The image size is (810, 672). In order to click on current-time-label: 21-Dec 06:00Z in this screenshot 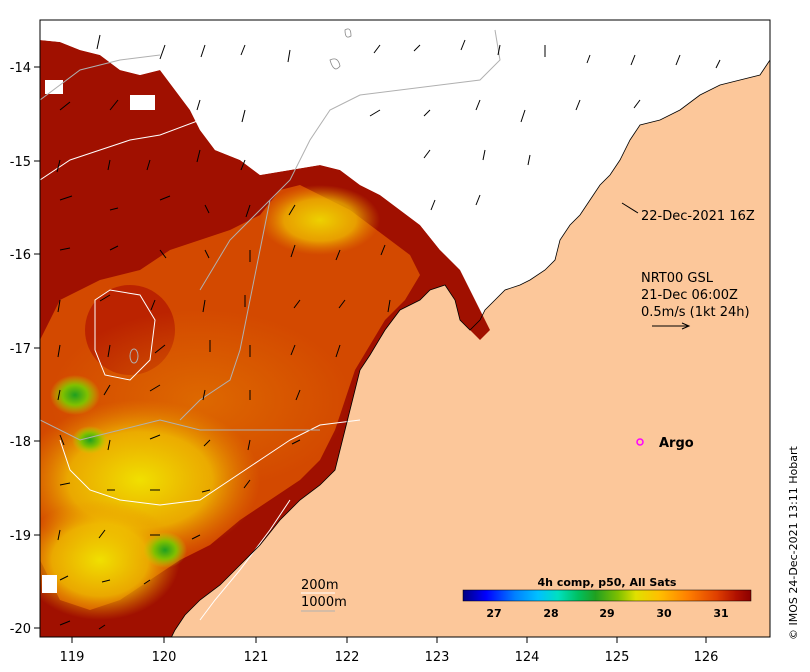, I will do `click(689, 295)`.